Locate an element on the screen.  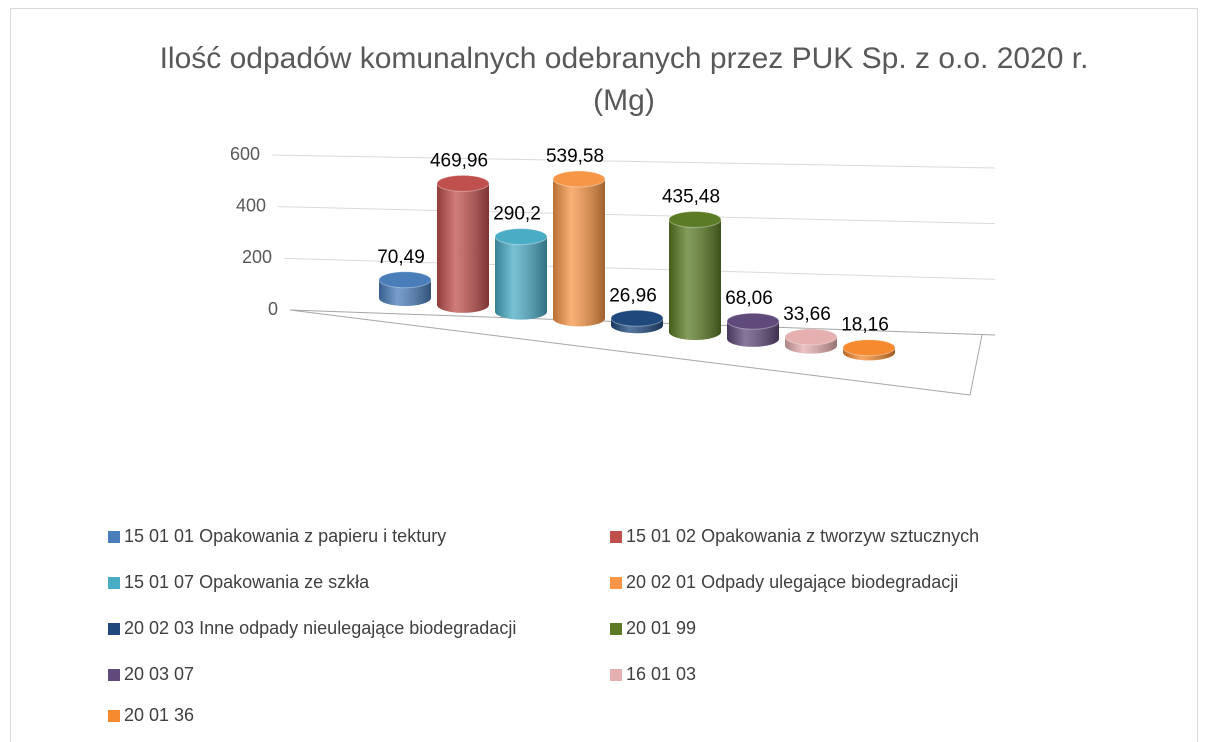
legend-label: 15 01 01 Opakowania z papieru i tektury is located at coordinates (285, 536).